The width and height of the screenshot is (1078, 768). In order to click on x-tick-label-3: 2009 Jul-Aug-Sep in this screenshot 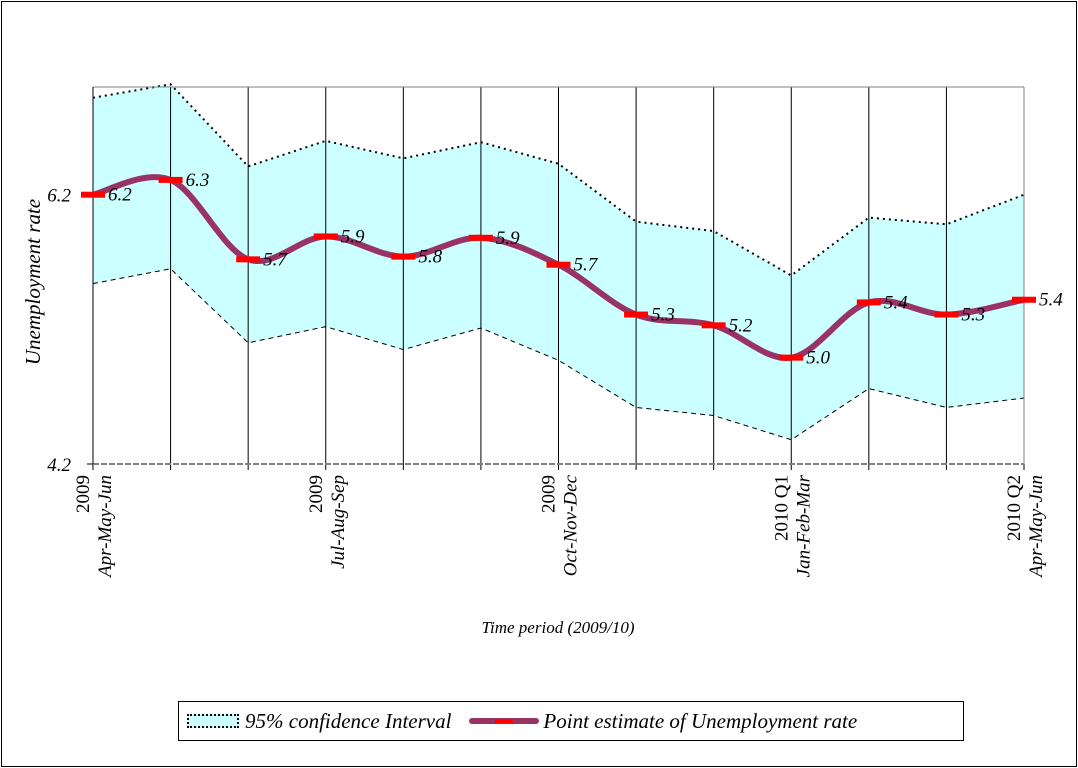, I will do `click(327, 522)`.